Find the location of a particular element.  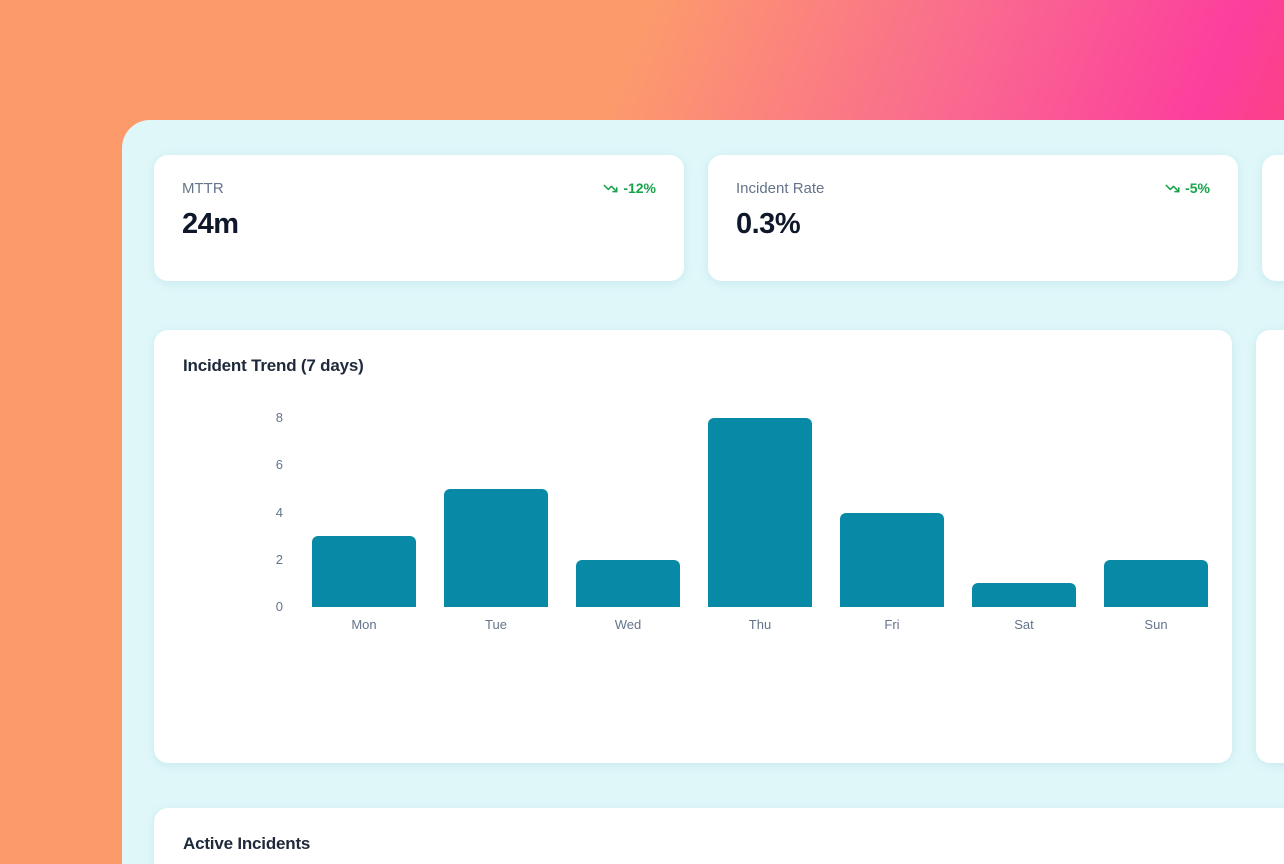

side-card-partial is located at coordinates (1270, 546).